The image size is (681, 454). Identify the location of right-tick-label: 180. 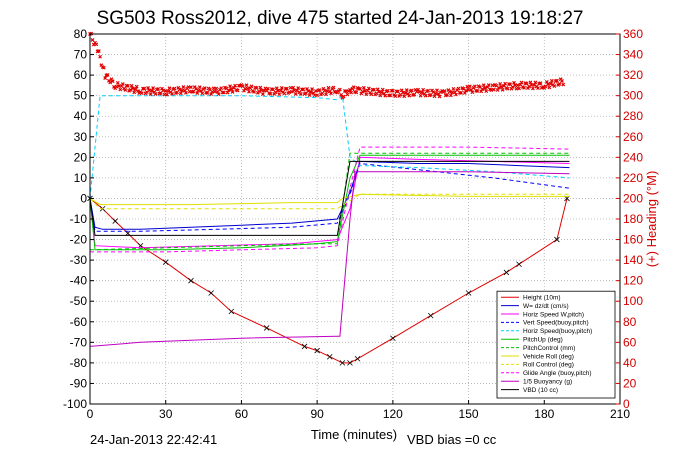
(633, 219).